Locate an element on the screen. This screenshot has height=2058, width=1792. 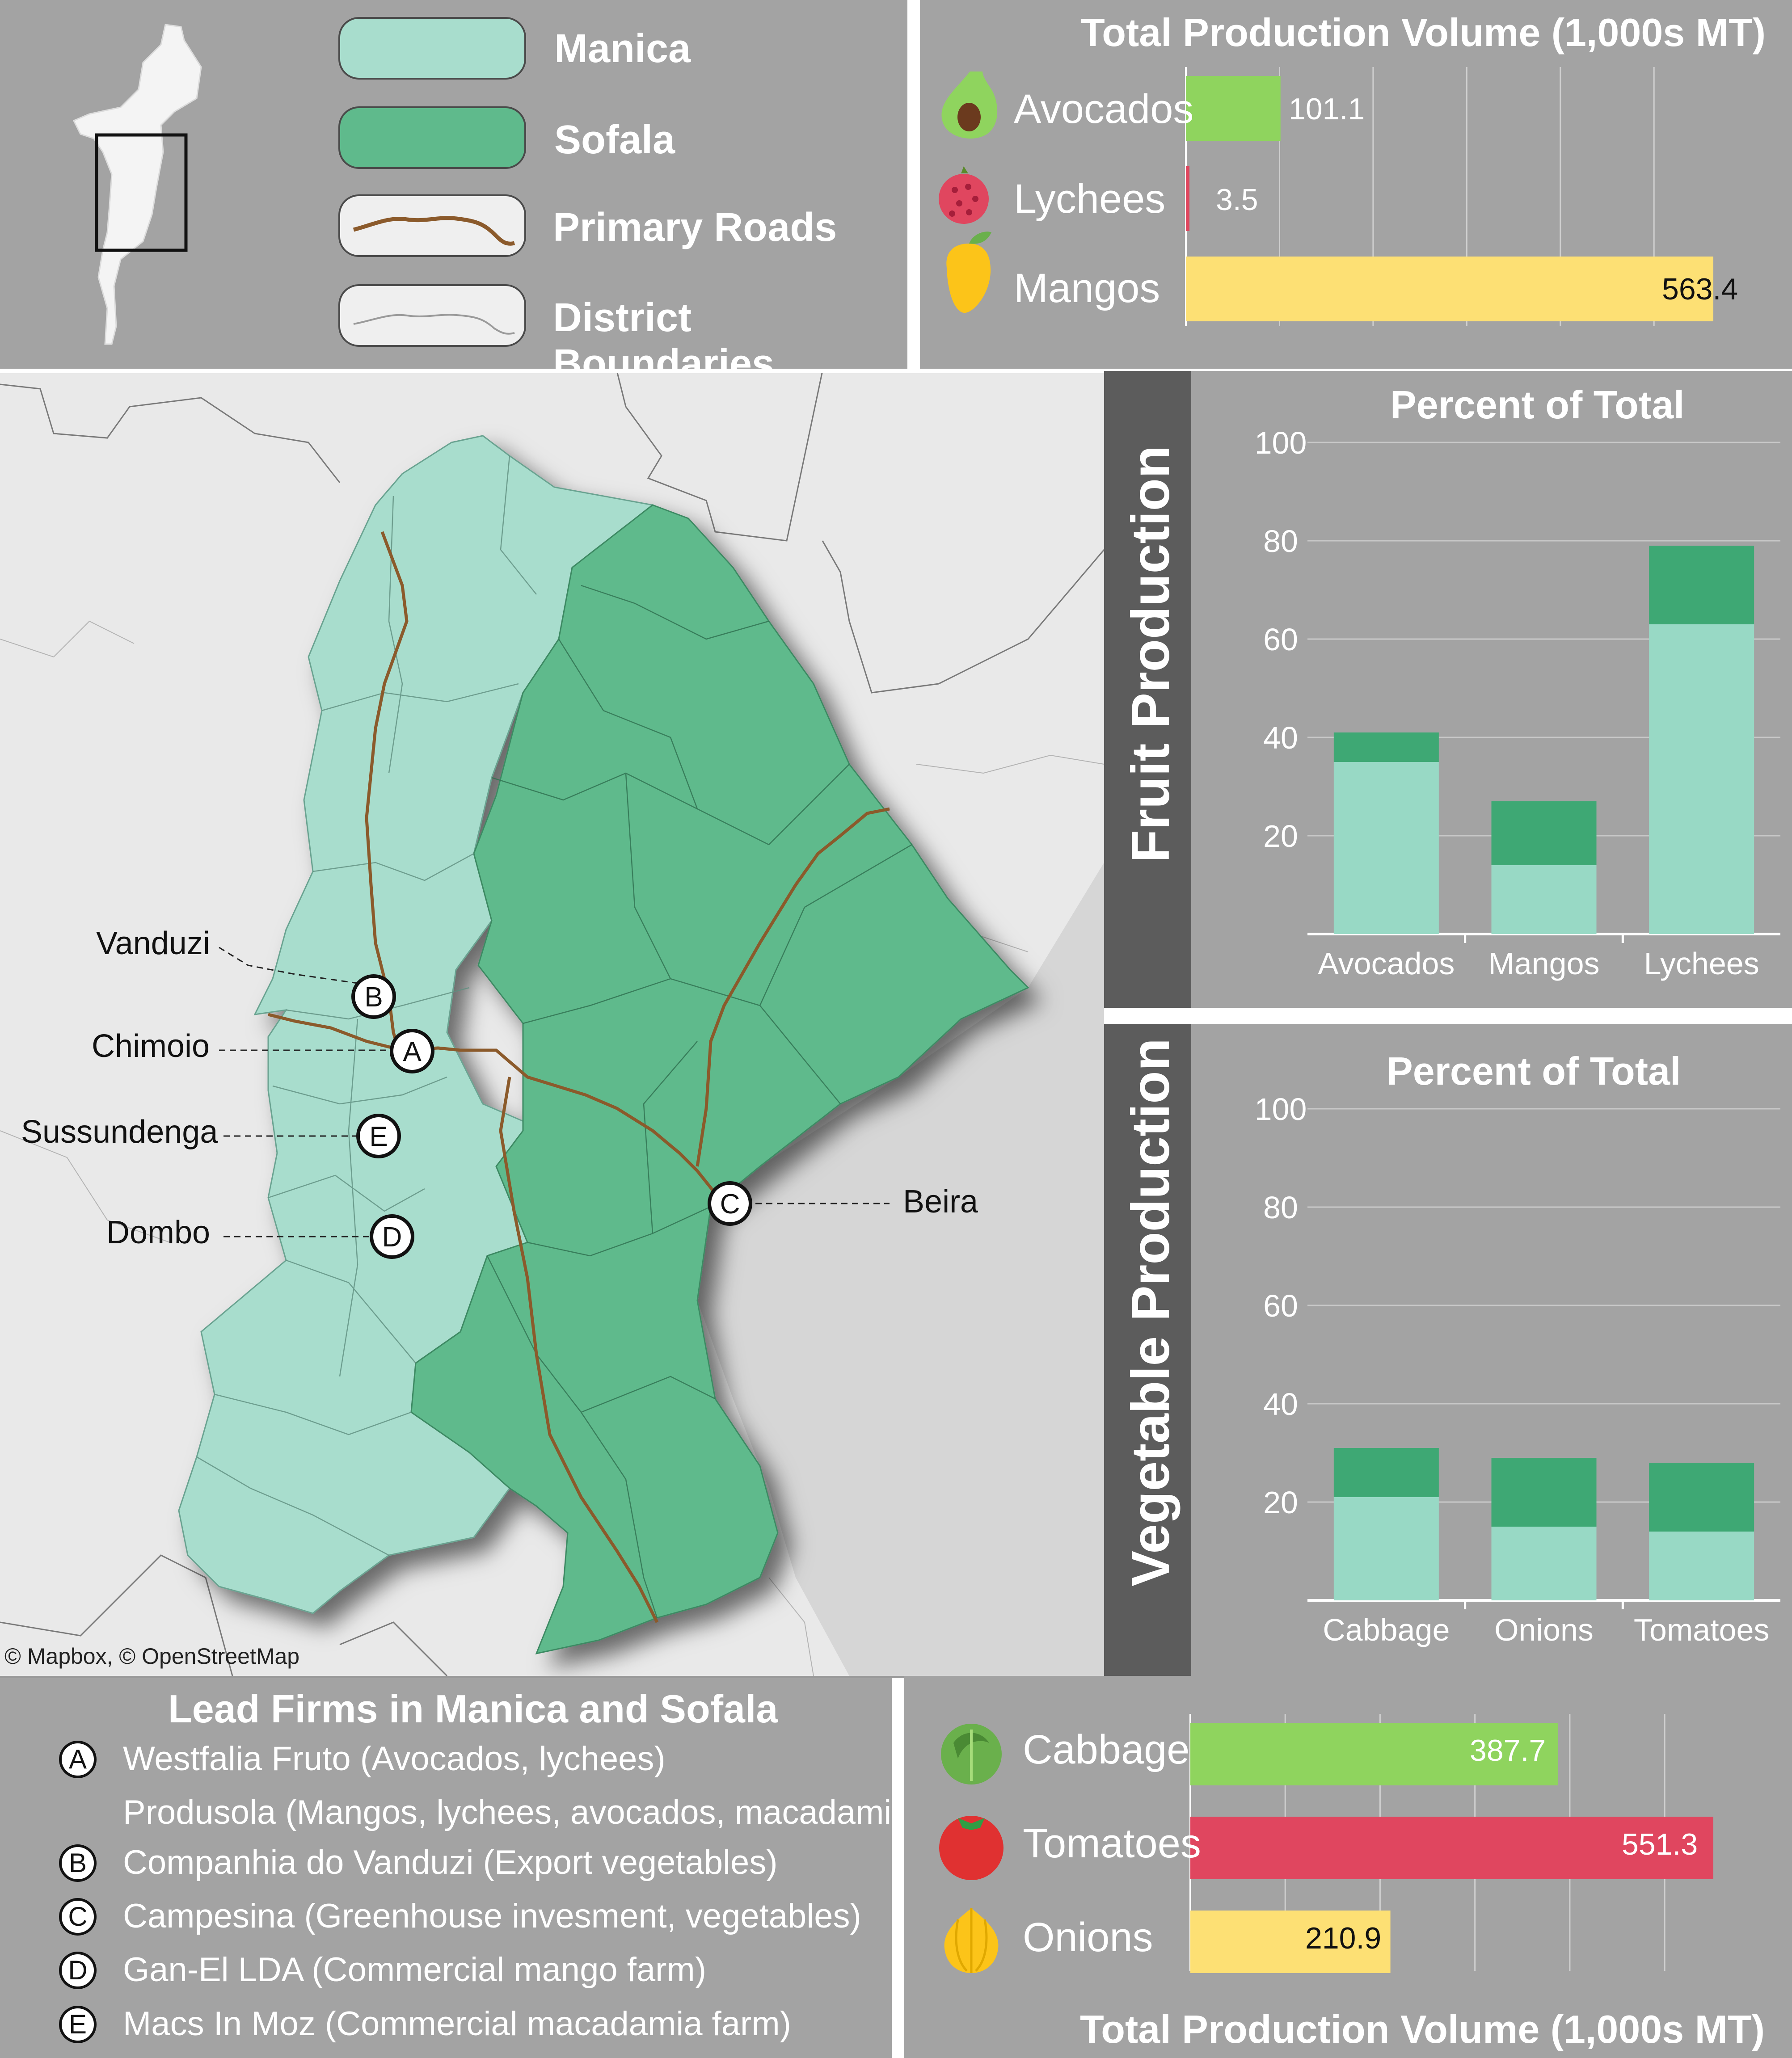
fruit-label-lychees: Lychees is located at coordinates (1090, 199).